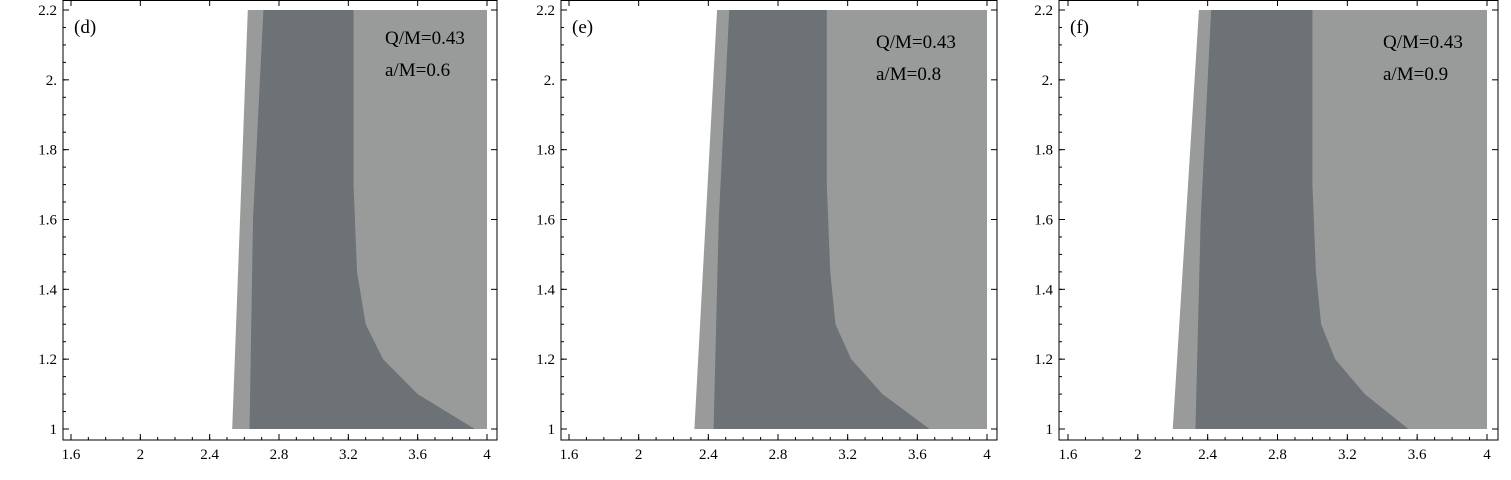 This screenshot has width=1511, height=480. Describe the element at coordinates (908, 74) in the screenshot. I see `annotation-label: a/M=0.8` at that location.